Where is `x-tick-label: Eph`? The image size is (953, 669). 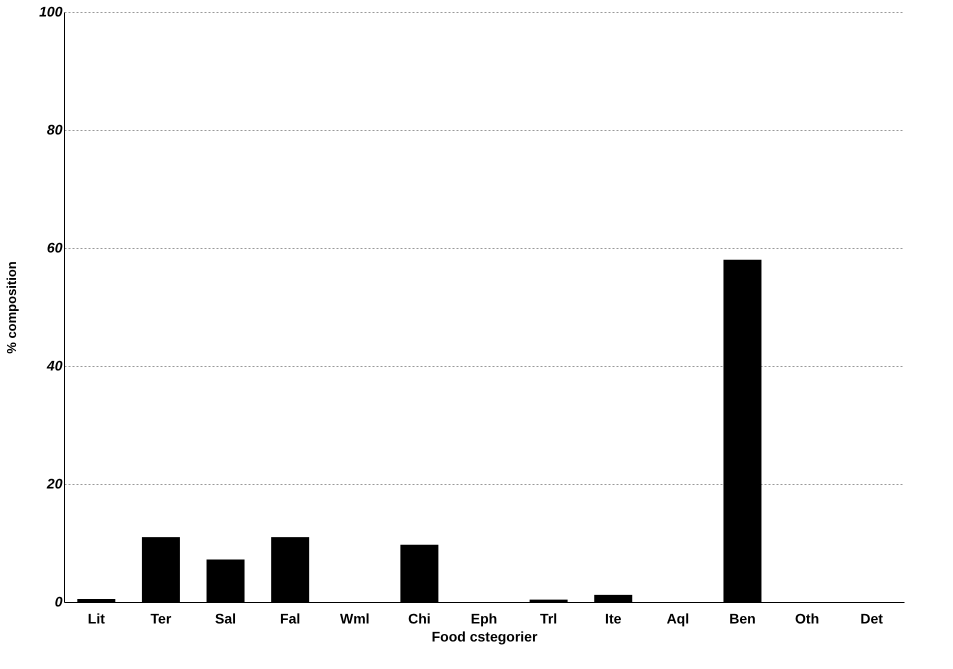 x-tick-label: Eph is located at coordinates (484, 618).